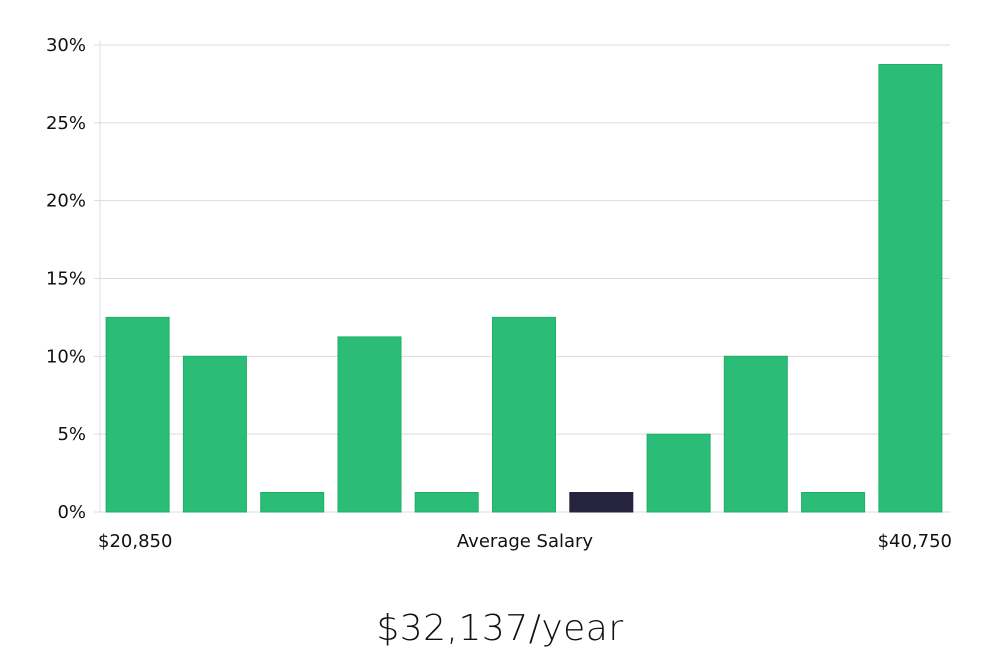 Image resolution: width=1000 pixels, height=660 pixels. What do you see at coordinates (135, 541) in the screenshot?
I see `x-min-label: $20,850` at bounding box center [135, 541].